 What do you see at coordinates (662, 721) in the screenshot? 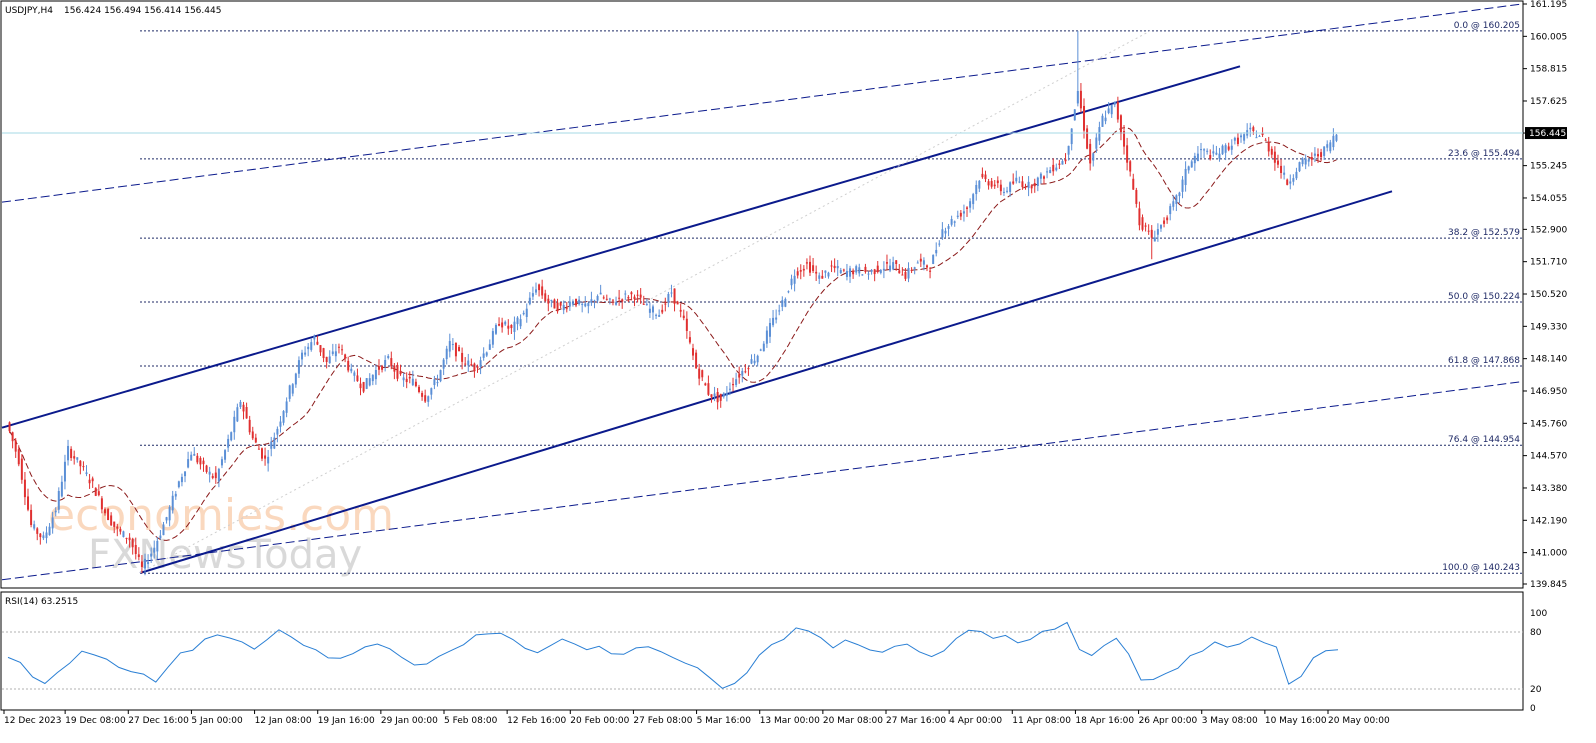
I see `time-tick-label: 27 Feb 08:00` at bounding box center [662, 721].